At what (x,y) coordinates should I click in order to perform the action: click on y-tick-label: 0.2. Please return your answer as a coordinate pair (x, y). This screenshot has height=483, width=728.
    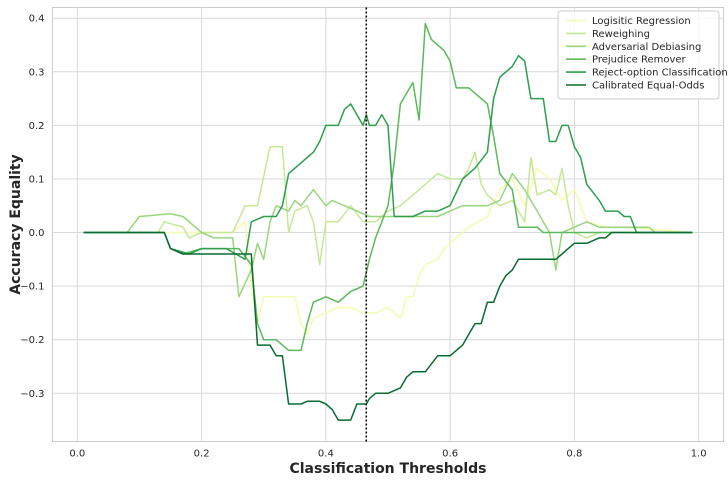
    Looking at the image, I should click on (37, 126).